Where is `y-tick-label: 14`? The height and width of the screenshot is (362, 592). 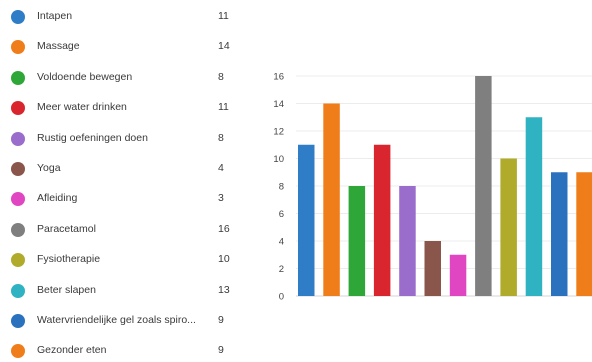
y-tick-label: 14 is located at coordinates (278, 104).